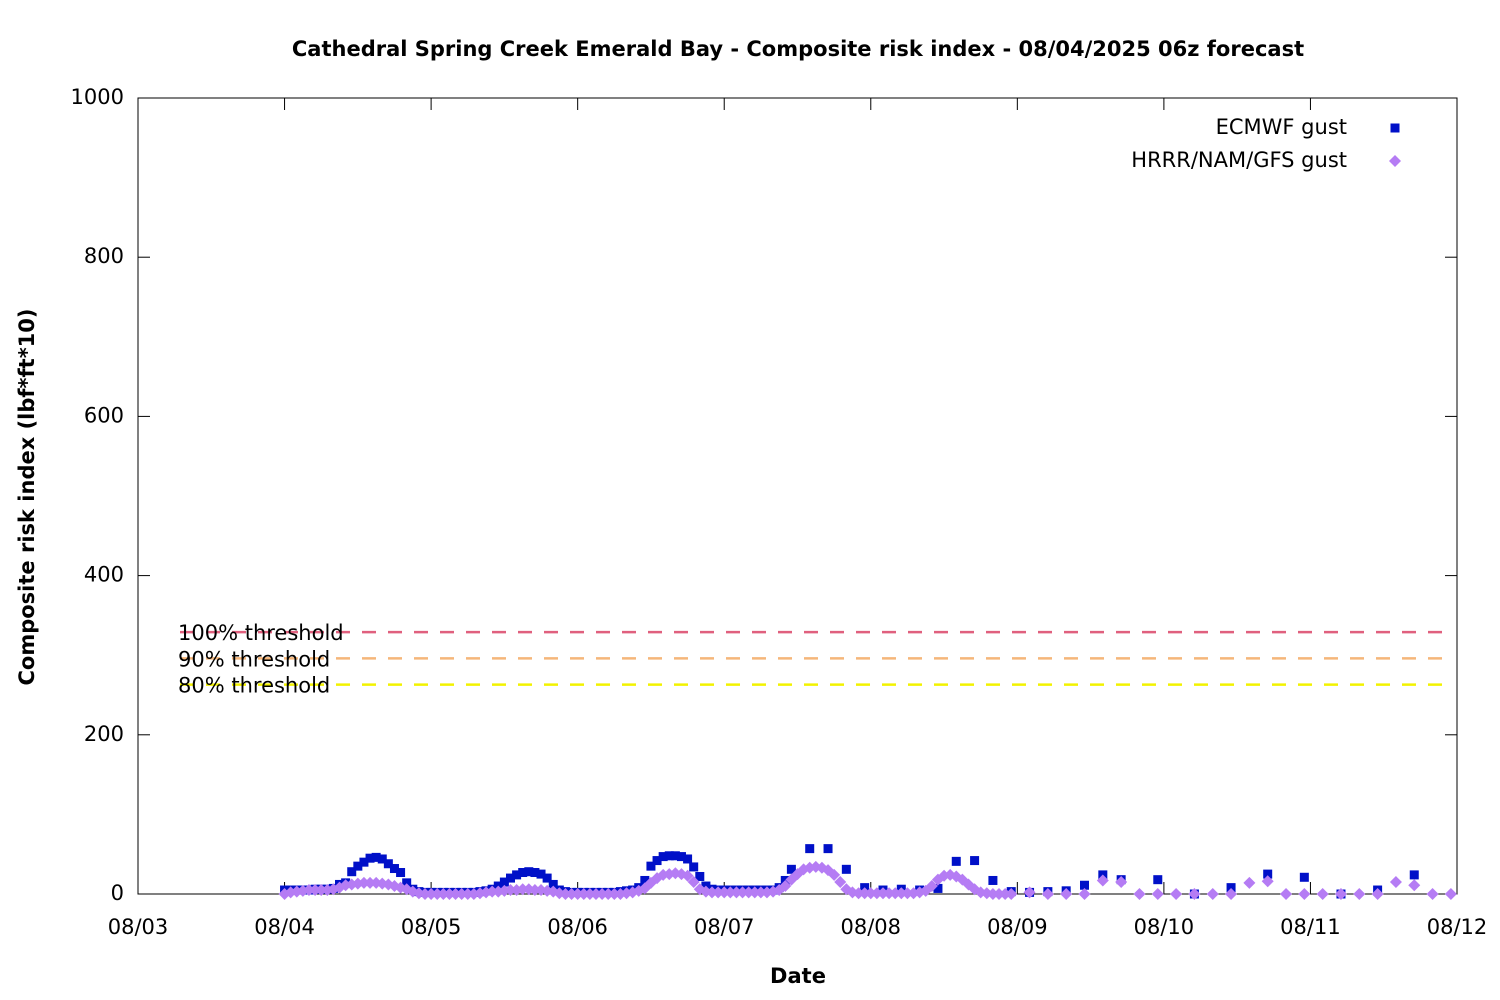  What do you see at coordinates (254, 686) in the screenshot?
I see `threshold-label: 80% threshold` at bounding box center [254, 686].